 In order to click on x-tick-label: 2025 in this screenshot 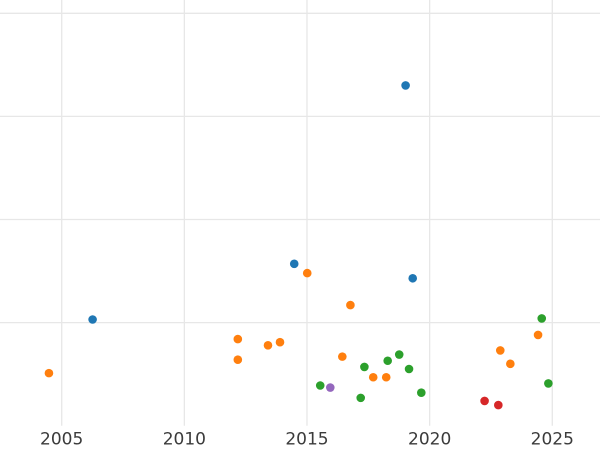, I will do `click(552, 440)`.